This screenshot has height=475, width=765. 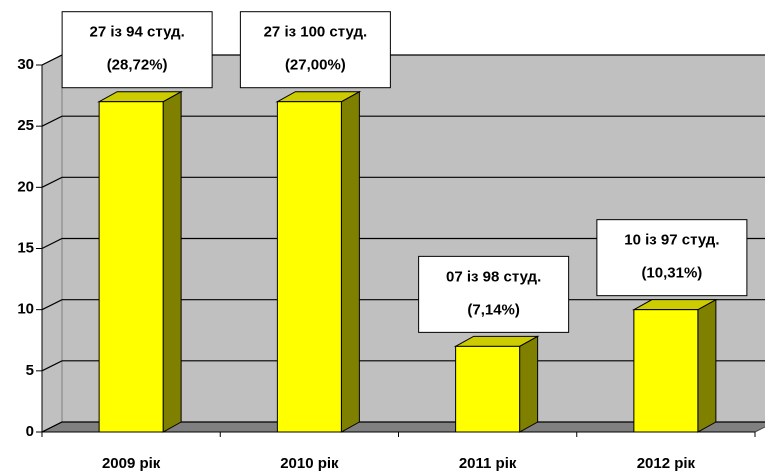 What do you see at coordinates (671, 273) in the screenshot?
I see `data-label: (10,31%)` at bounding box center [671, 273].